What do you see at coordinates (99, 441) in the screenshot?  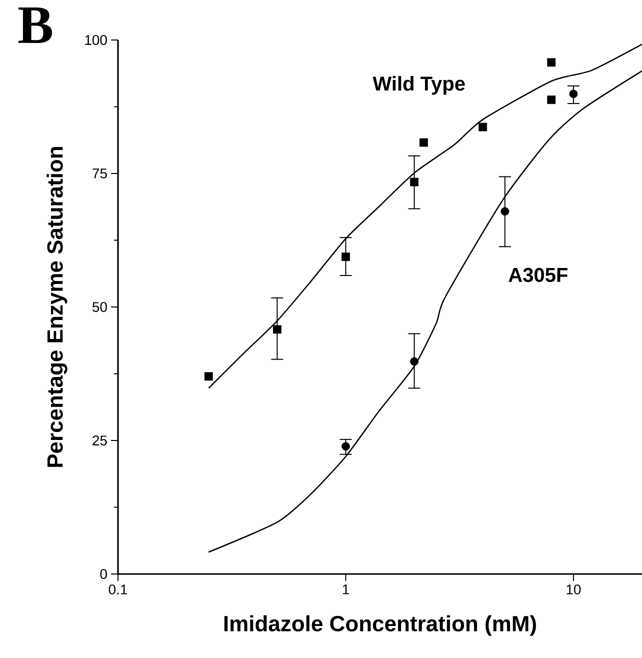 I see `y-tick-label: 25` at bounding box center [99, 441].